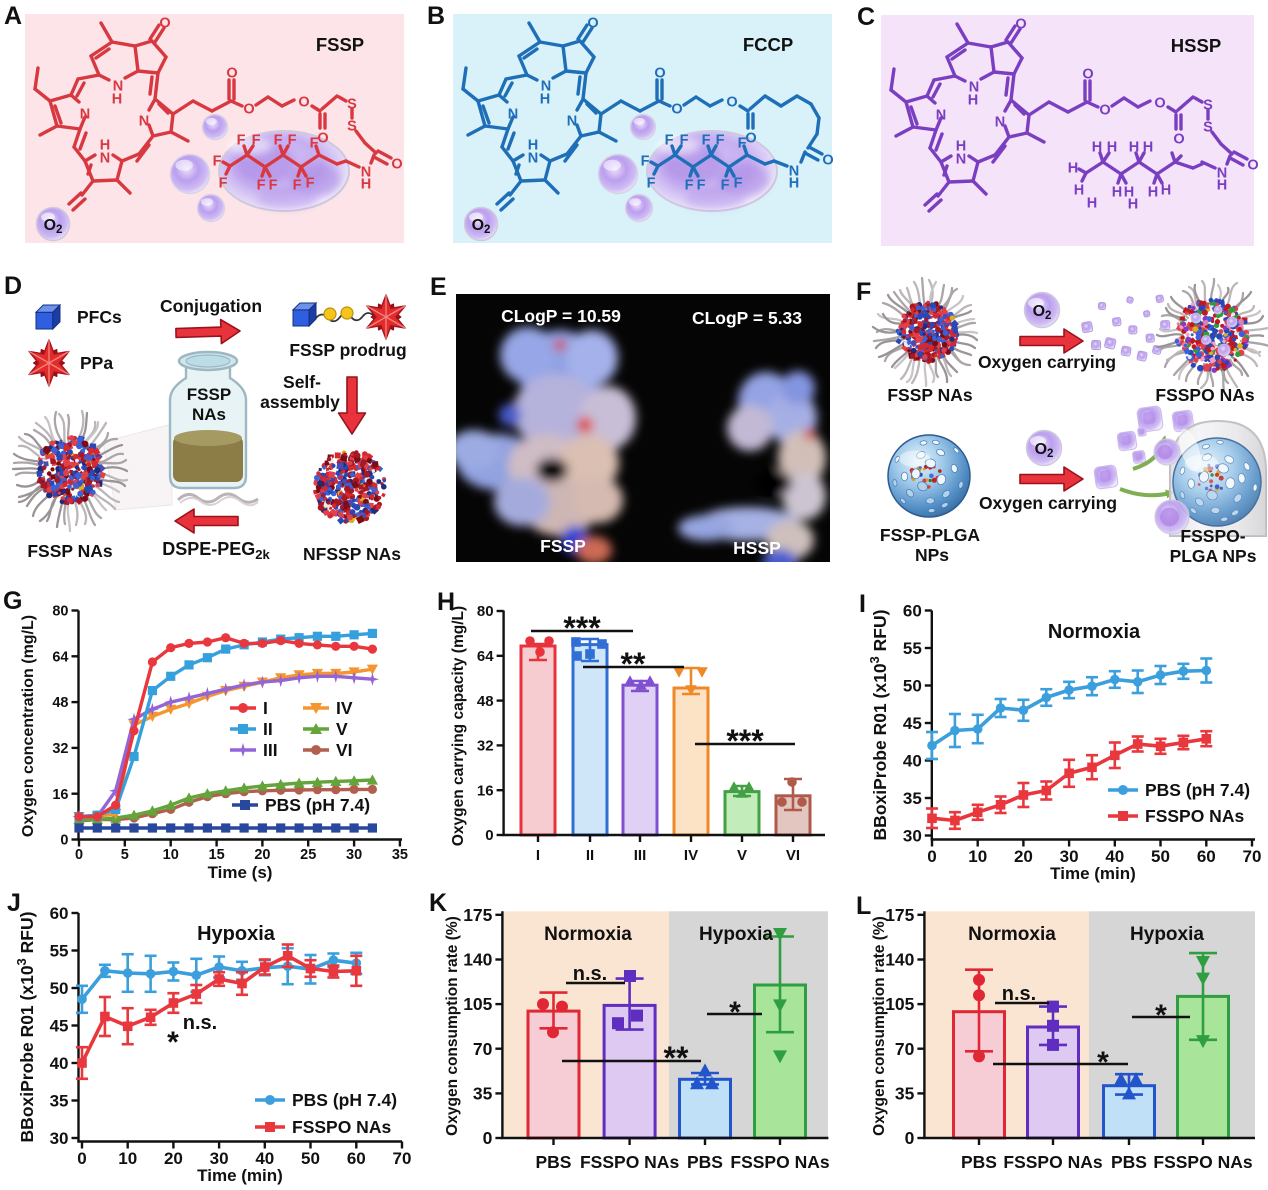  Describe the element at coordinates (402, 1158) in the screenshot. I see `svg-text: 70` at that location.